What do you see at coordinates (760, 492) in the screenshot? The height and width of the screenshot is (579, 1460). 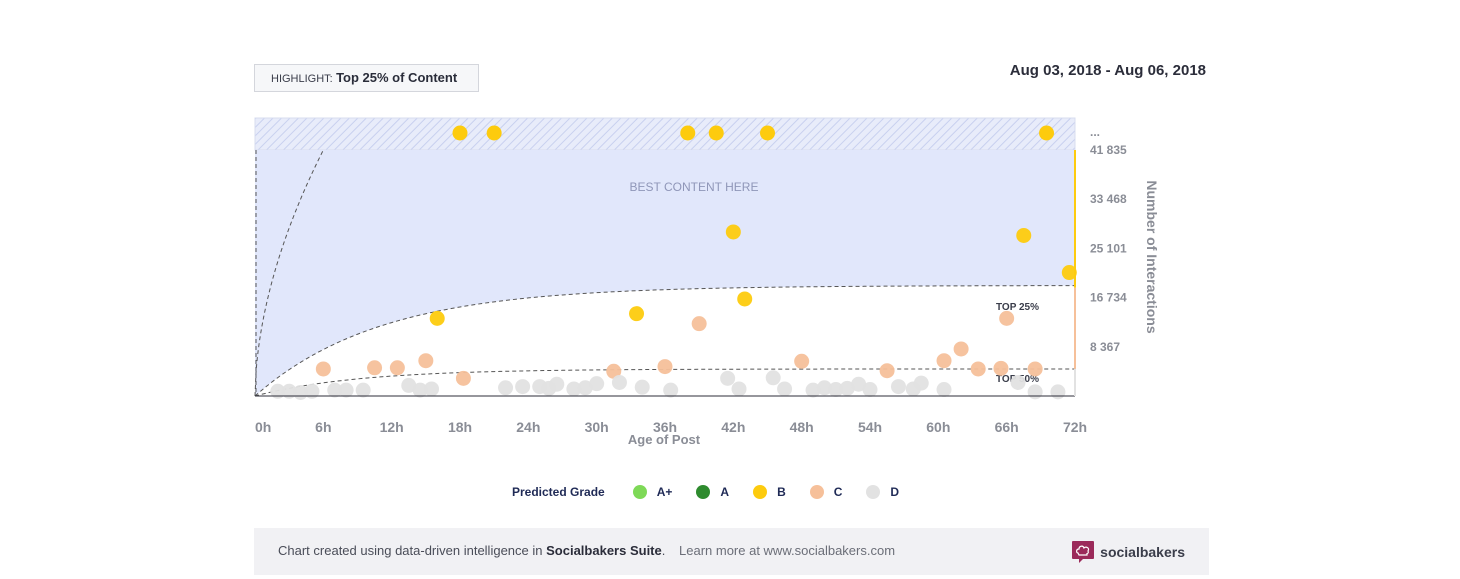 I see `legend-dot-b` at bounding box center [760, 492].